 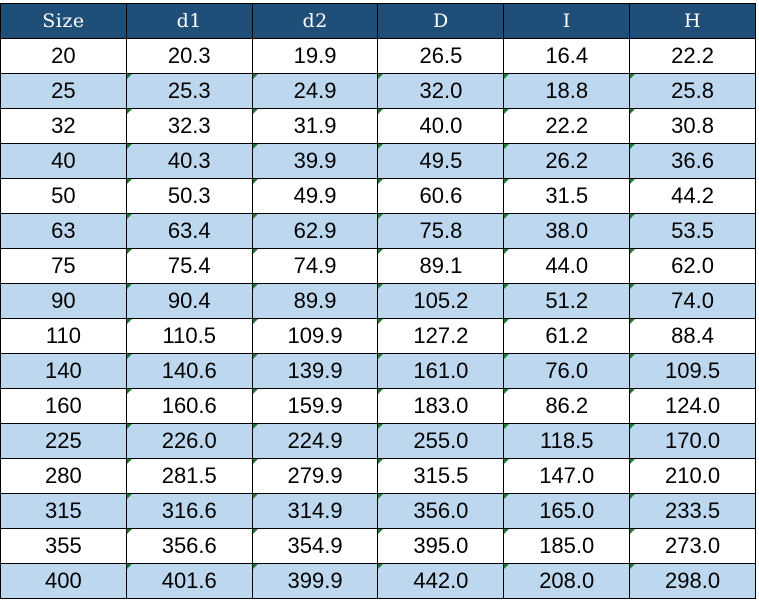 I want to click on cell-D: 255.0, so click(x=441, y=441).